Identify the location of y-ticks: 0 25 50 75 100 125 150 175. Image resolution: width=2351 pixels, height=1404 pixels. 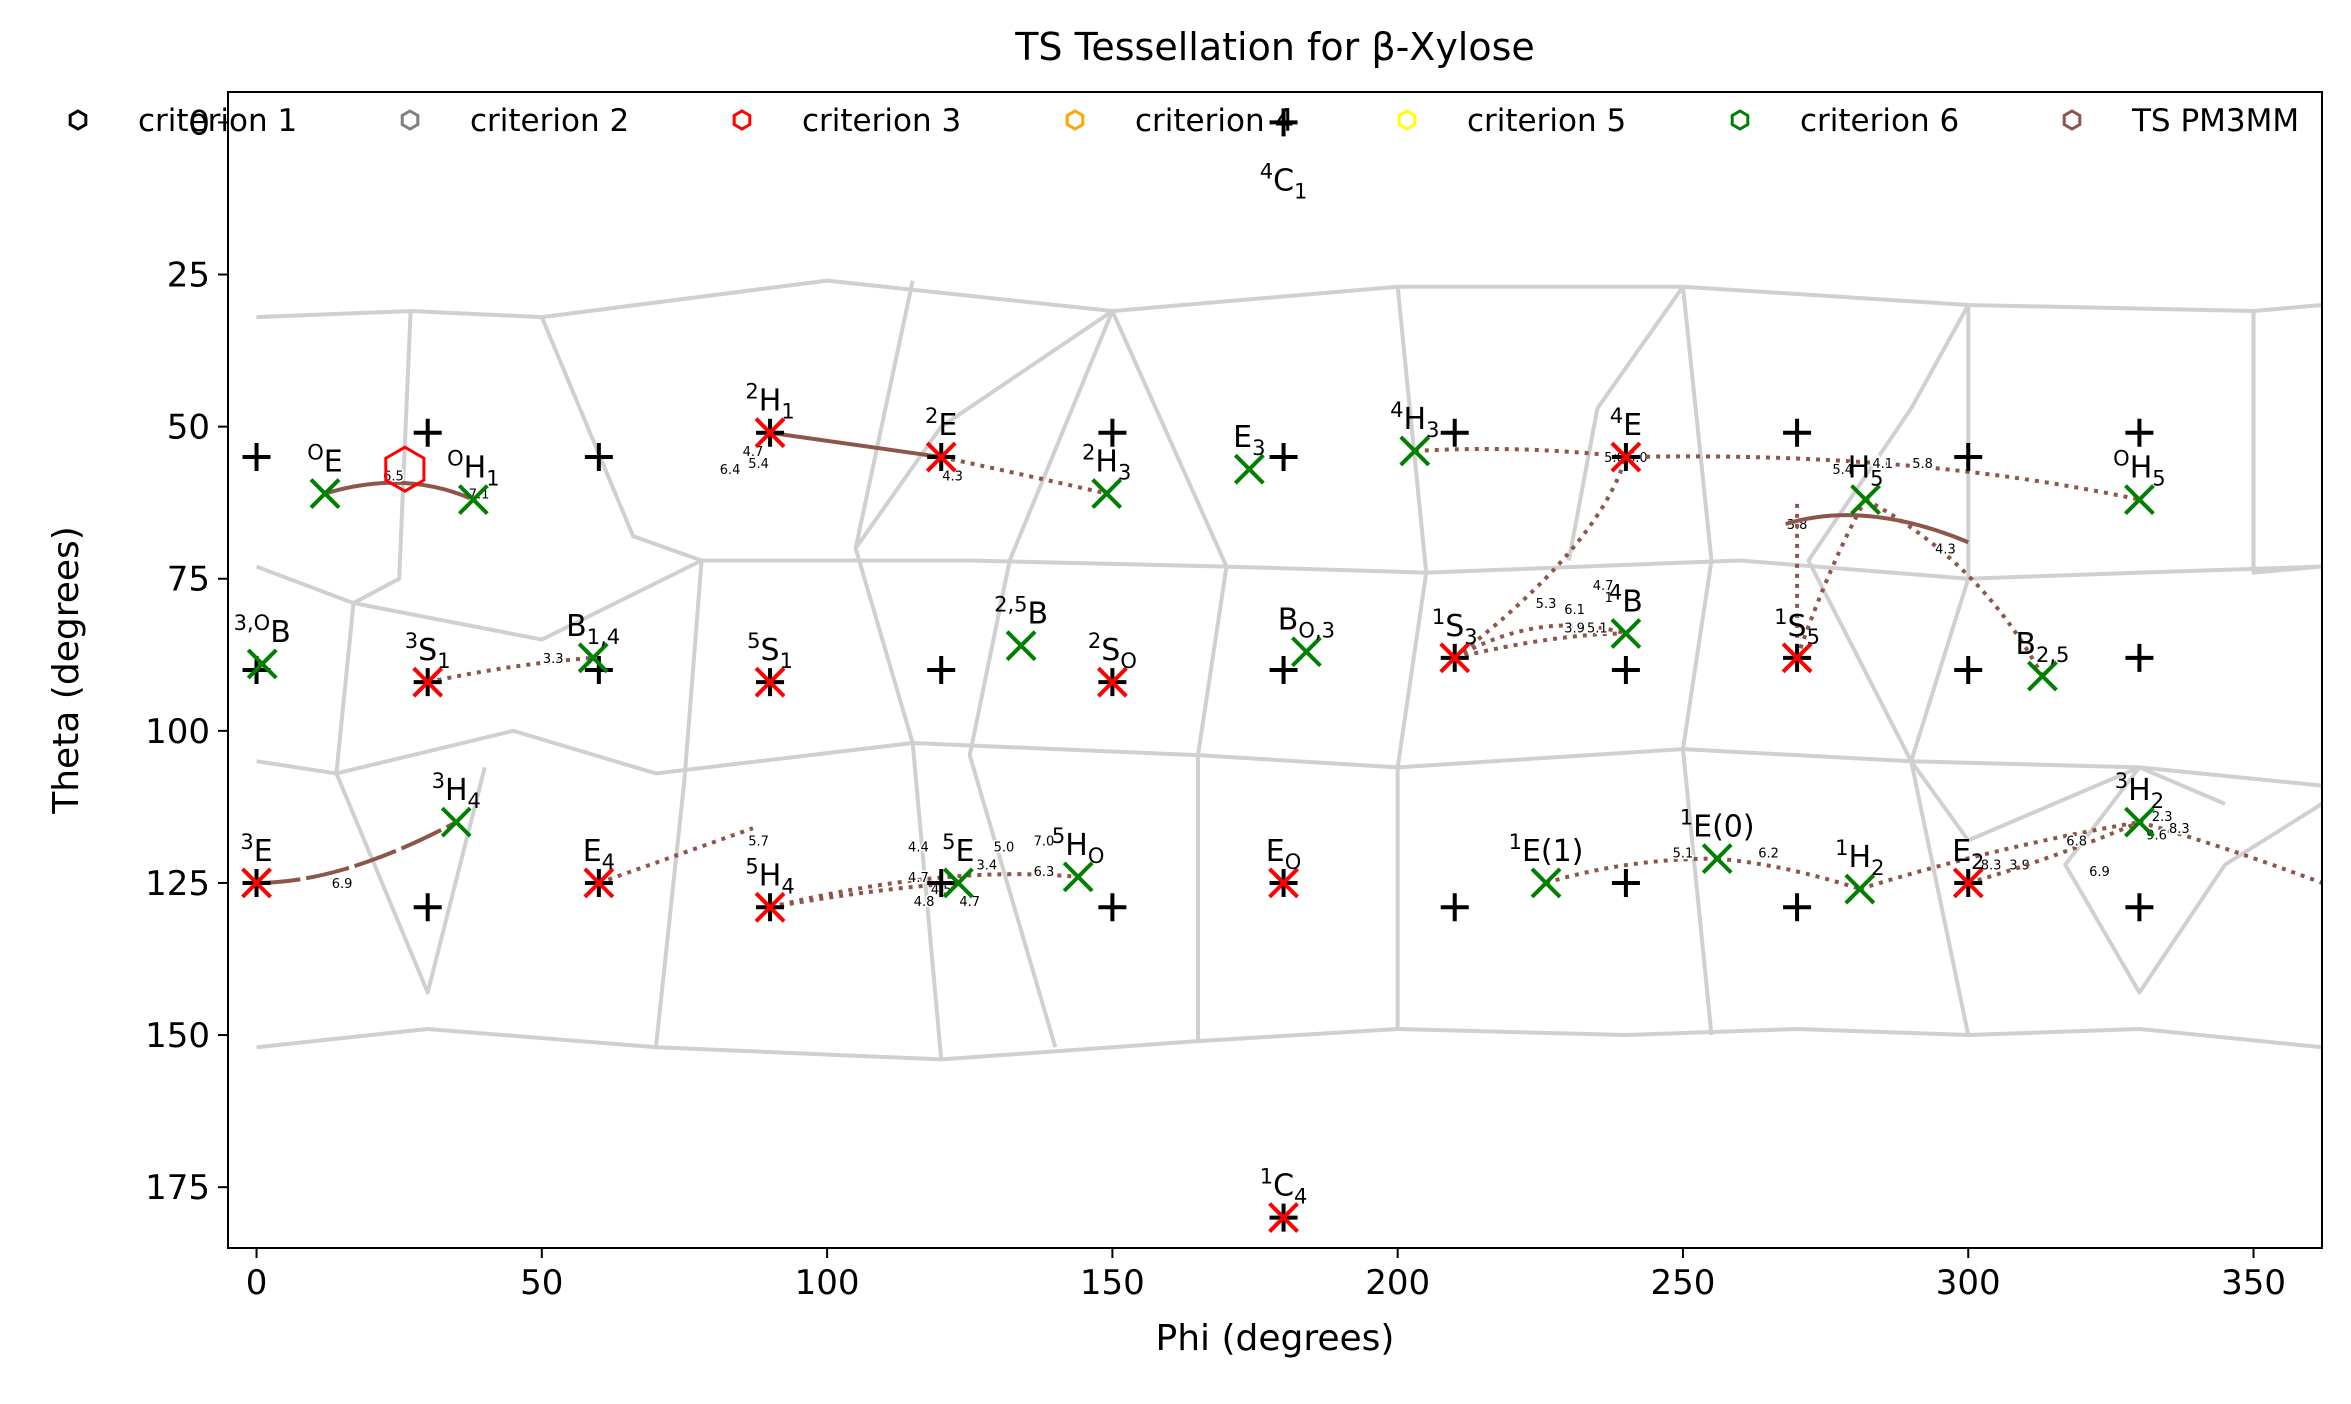
(186, 655).